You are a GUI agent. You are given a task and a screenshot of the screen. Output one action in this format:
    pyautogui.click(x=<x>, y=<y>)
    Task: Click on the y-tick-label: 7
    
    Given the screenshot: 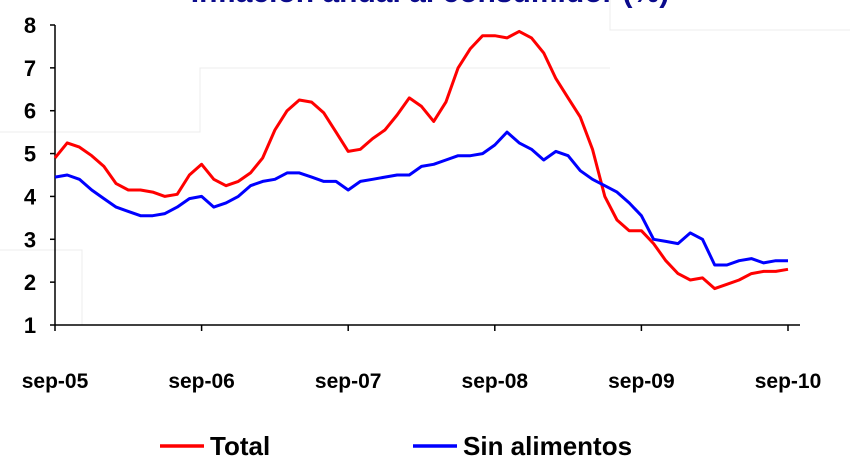 What is the action you would take?
    pyautogui.click(x=30, y=68)
    